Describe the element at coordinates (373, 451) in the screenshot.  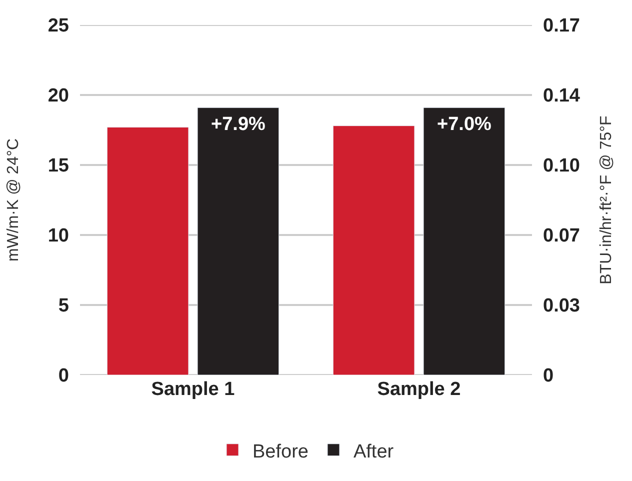
I see `legend-label: After` at that location.